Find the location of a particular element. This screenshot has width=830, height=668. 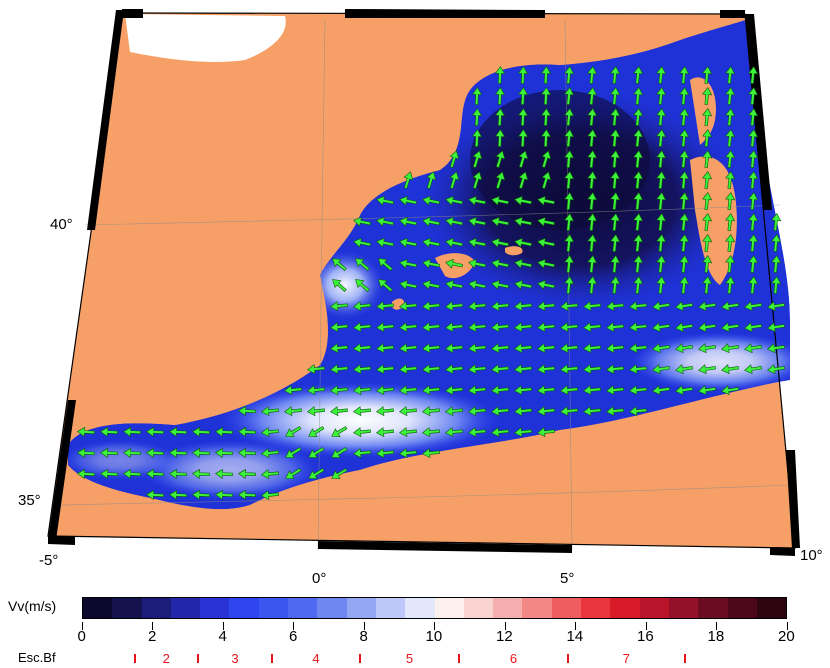

colorbar-tick-label: 8 is located at coordinates (363, 636).